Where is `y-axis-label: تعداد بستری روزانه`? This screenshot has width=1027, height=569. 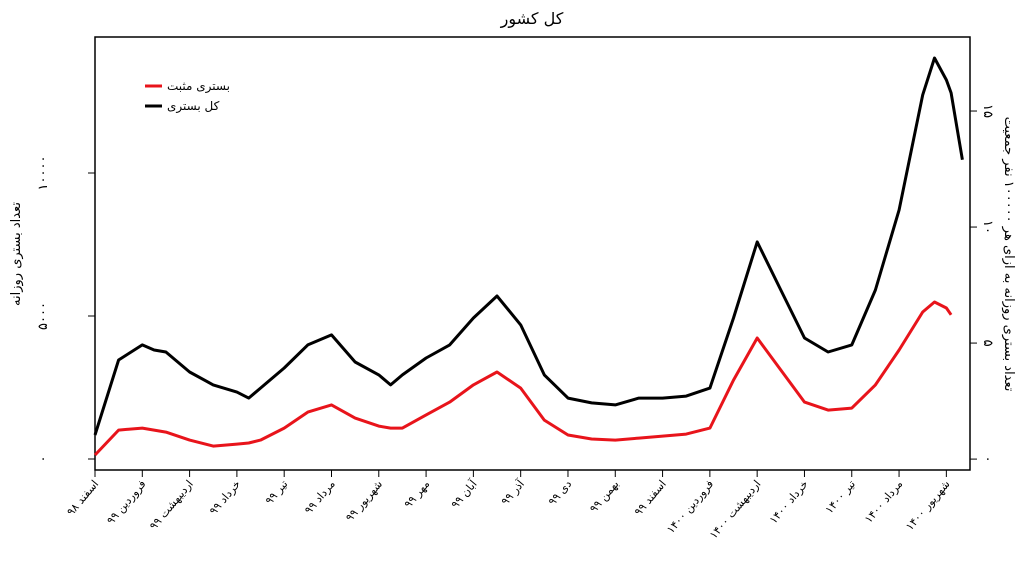
y-axis-label: تعداد بستری روزانه is located at coordinates (16, 254).